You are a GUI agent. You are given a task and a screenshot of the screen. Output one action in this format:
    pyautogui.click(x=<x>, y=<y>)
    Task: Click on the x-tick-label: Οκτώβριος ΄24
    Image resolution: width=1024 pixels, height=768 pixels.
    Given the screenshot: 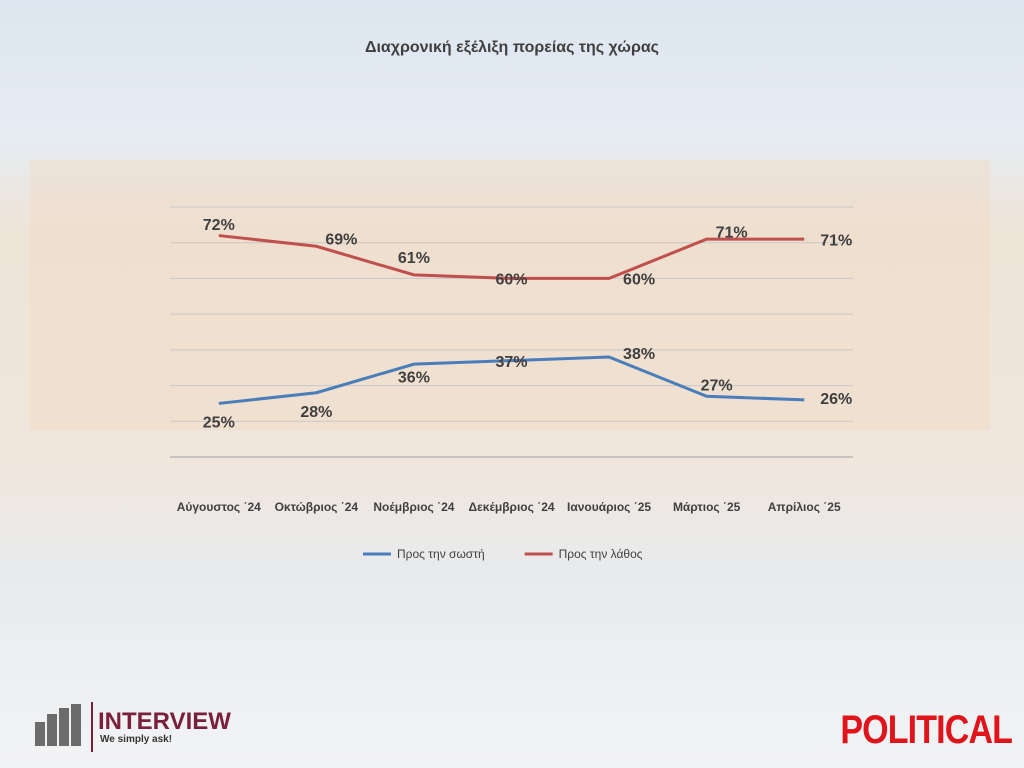 What is the action you would take?
    pyautogui.click(x=316, y=507)
    